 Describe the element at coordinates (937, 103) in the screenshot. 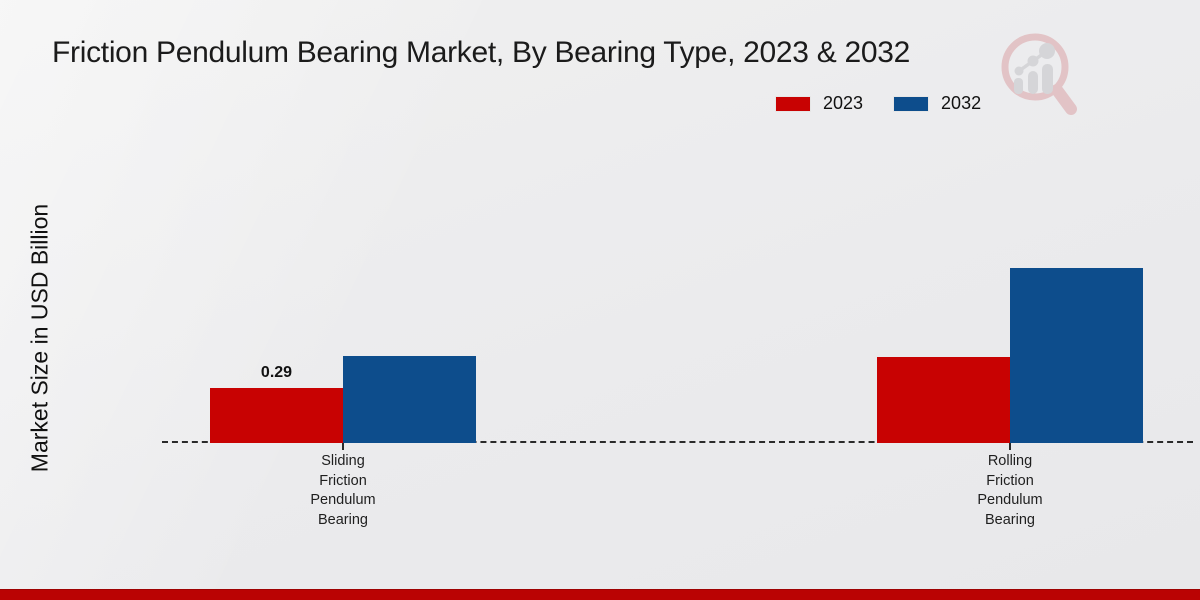

I see `legend-item-2032: 2032` at that location.